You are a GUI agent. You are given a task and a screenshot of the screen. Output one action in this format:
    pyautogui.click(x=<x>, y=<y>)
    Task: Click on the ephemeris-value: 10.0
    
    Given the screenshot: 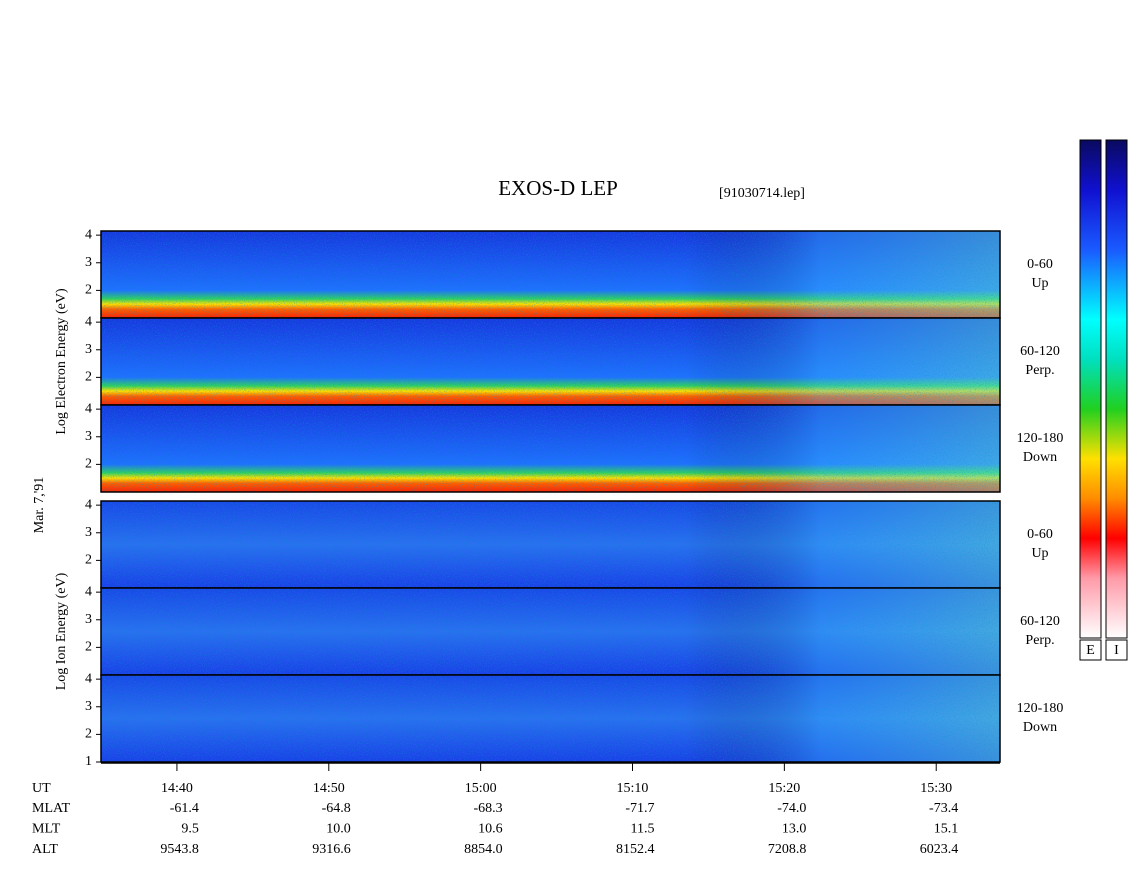 What is the action you would take?
    pyautogui.click(x=338, y=829)
    